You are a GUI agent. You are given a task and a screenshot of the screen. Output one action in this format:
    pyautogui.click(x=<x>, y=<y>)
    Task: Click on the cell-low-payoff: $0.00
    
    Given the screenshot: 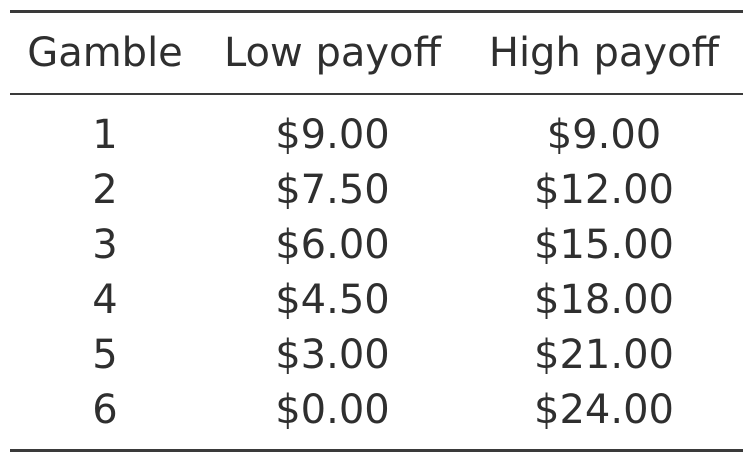 What is the action you would take?
    pyautogui.click(x=332, y=409)
    